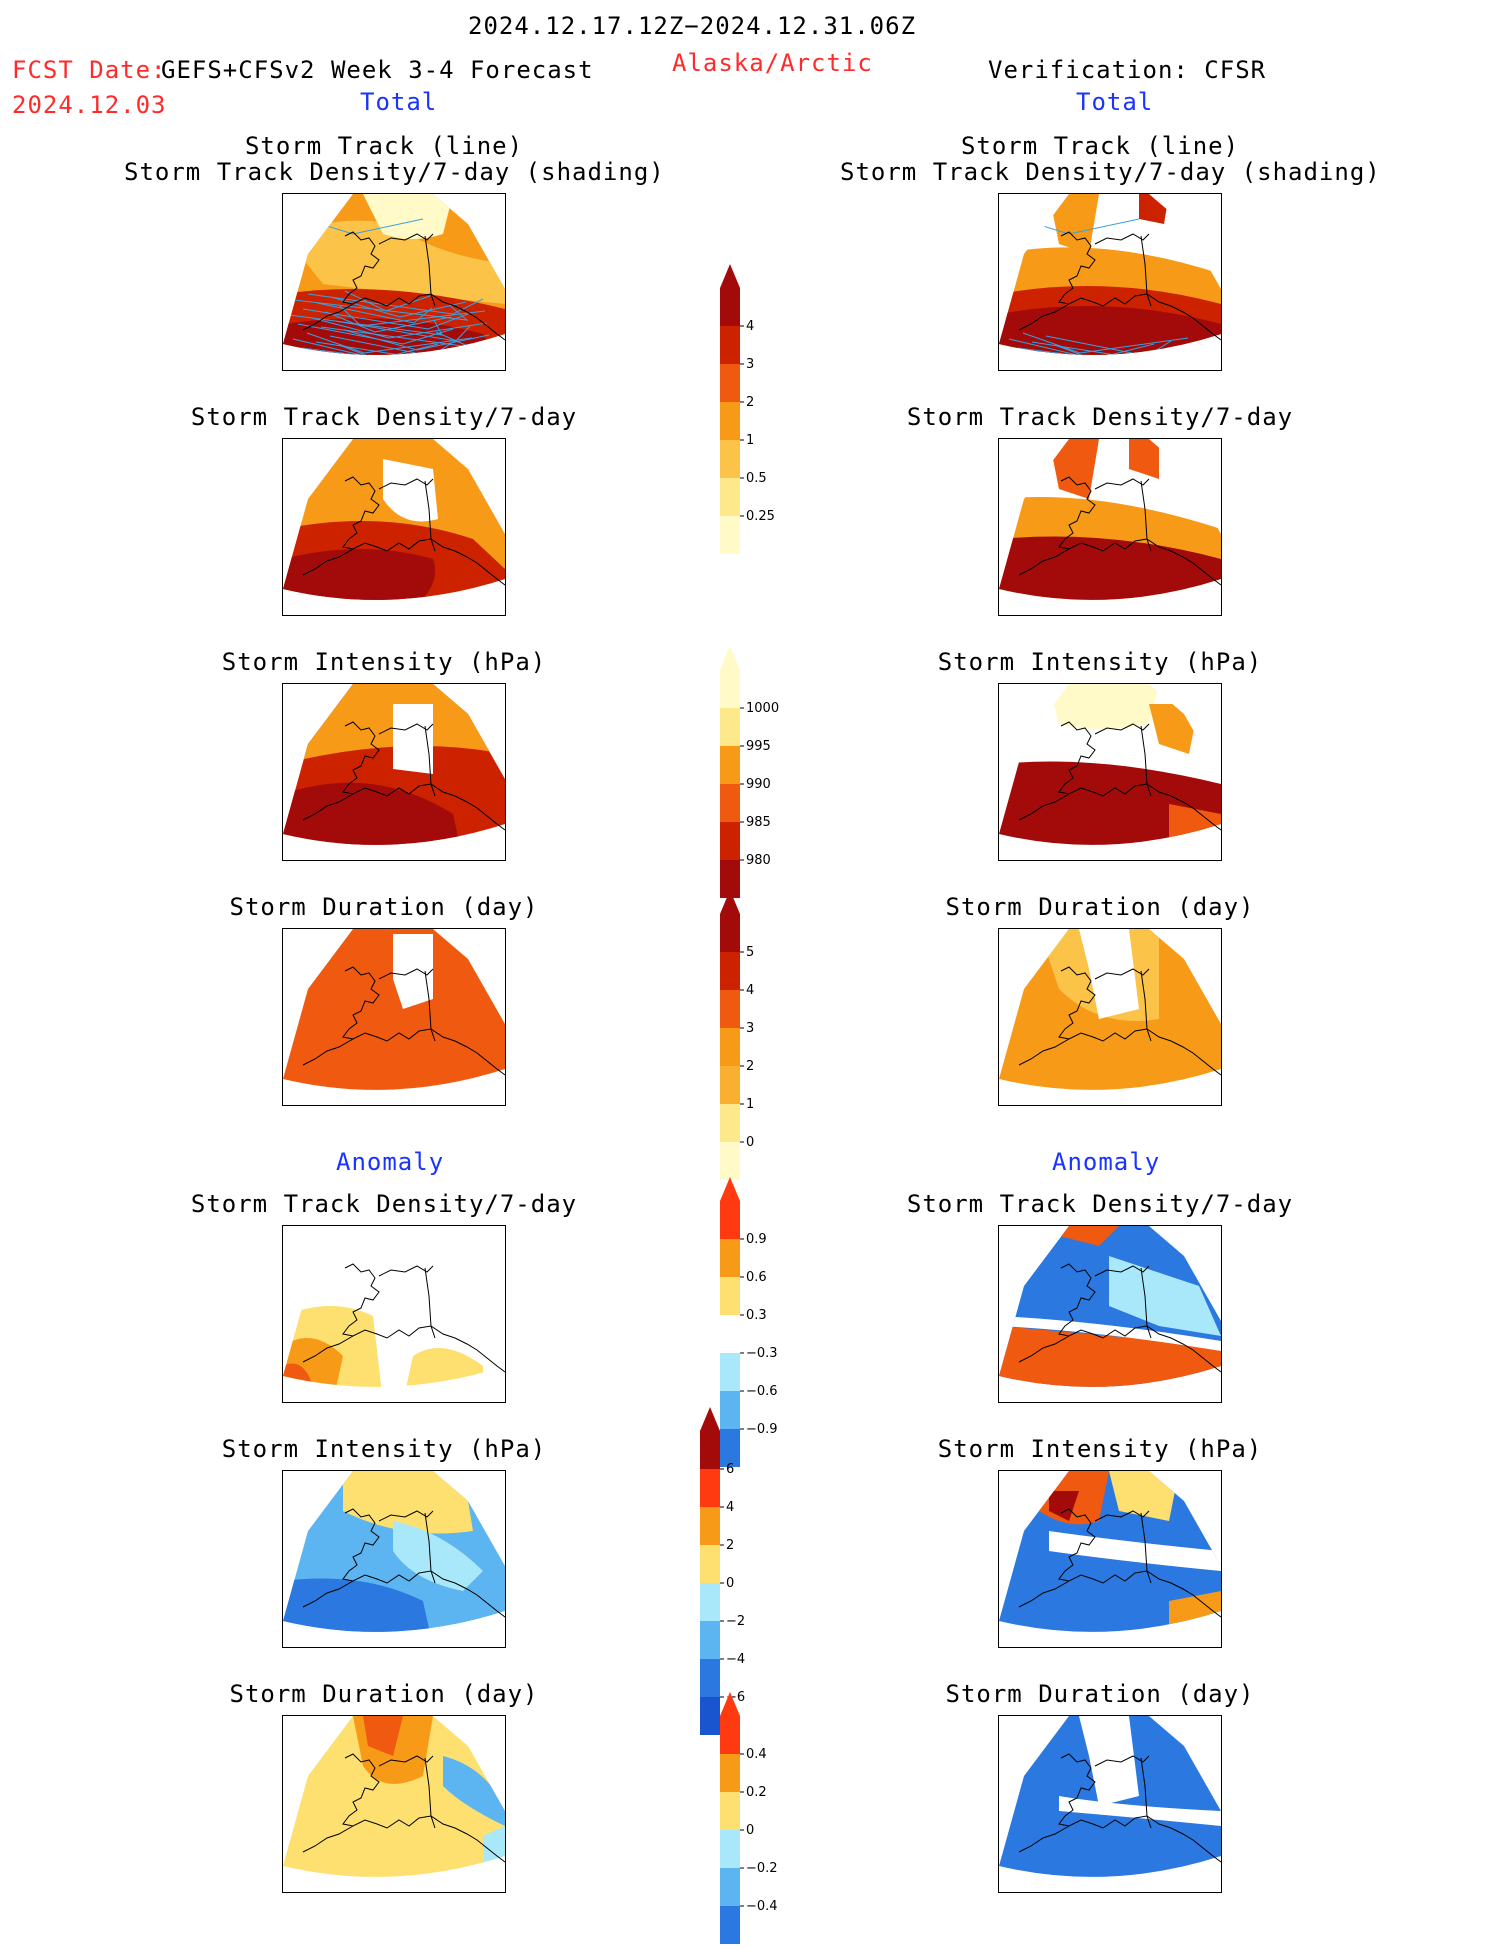 The height and width of the screenshot is (1948, 1487). I want to click on verification-title: Verification: CFSR, so click(1127, 70).